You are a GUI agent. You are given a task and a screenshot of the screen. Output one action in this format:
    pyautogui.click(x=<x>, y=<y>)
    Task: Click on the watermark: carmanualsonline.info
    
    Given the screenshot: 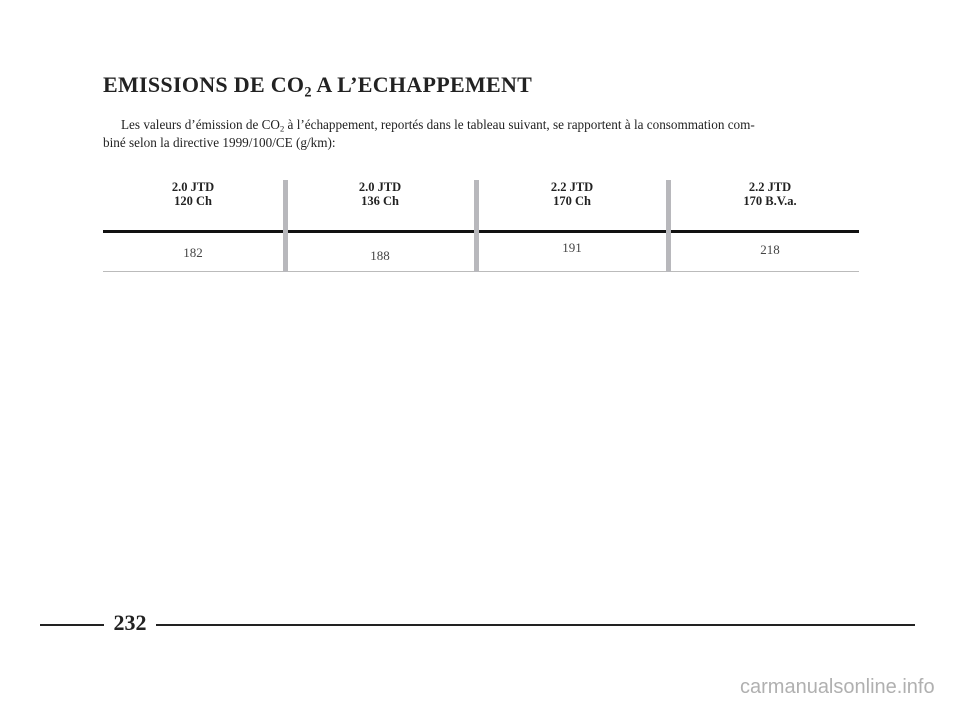 What is the action you would take?
    pyautogui.click(x=837, y=687)
    